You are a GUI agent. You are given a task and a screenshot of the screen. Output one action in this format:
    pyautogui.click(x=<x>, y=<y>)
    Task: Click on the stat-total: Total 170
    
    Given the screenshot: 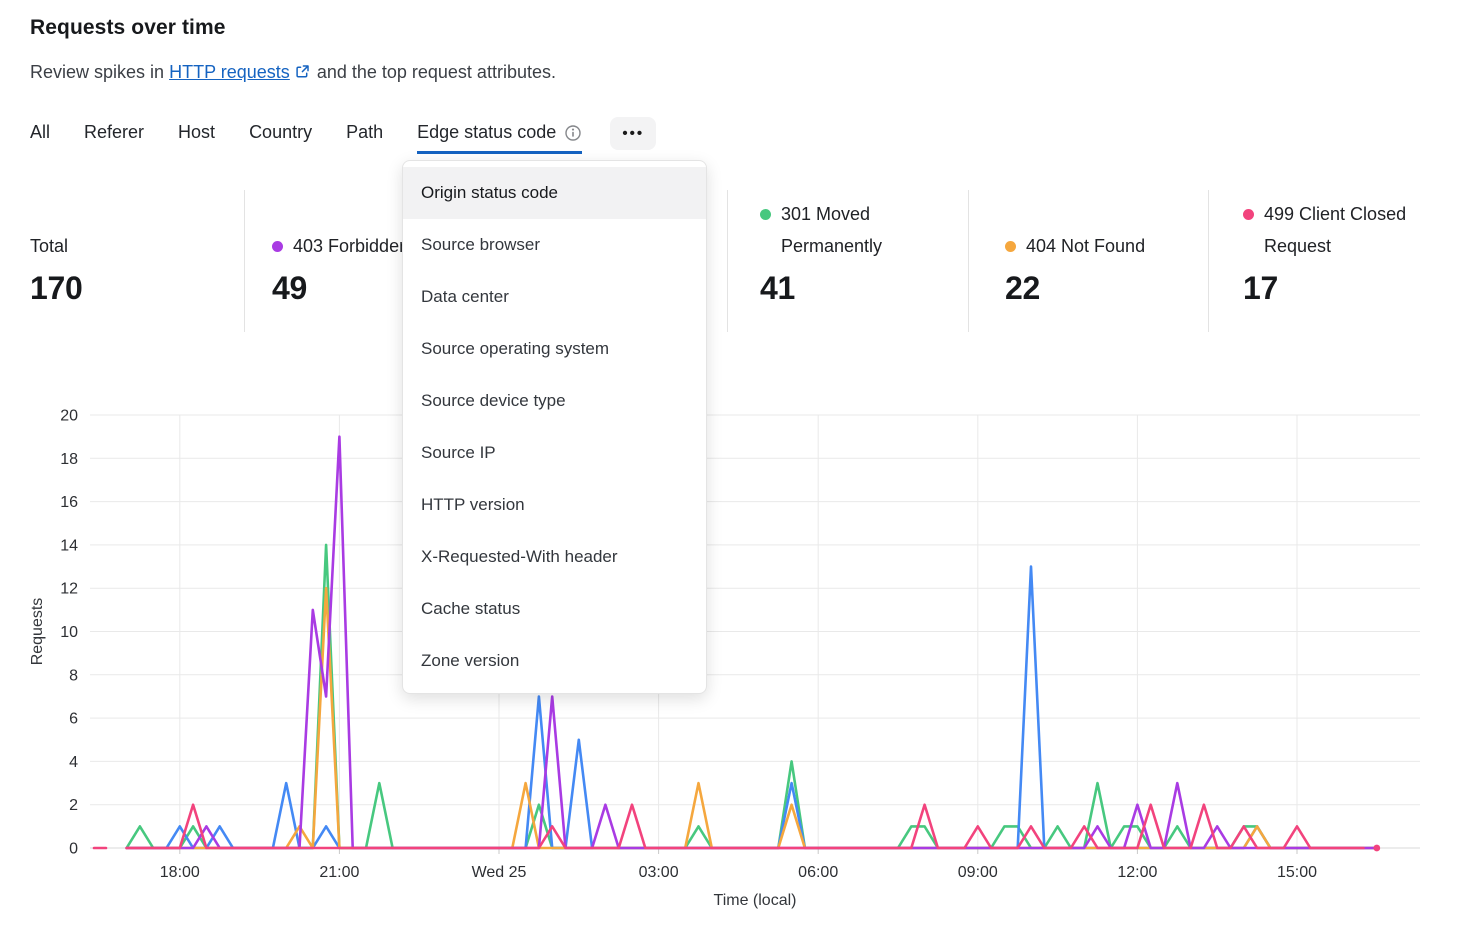 What is the action you would take?
    pyautogui.click(x=56, y=249)
    